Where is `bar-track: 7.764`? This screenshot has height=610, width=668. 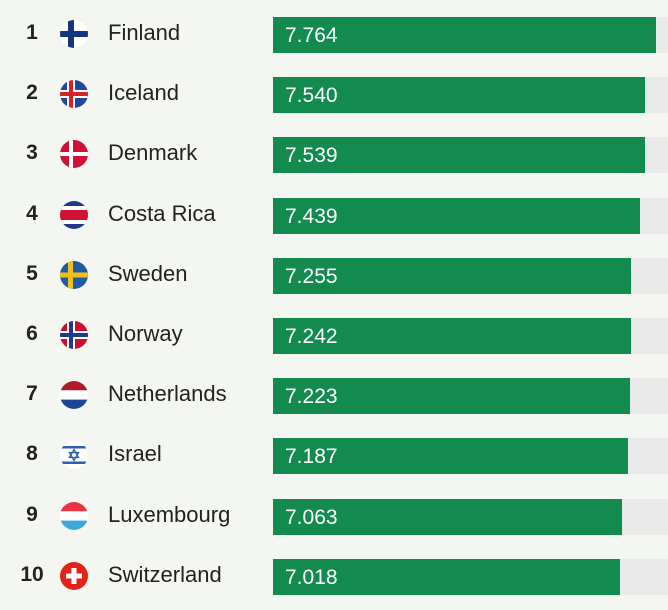 bar-track: 7.764 is located at coordinates (470, 35).